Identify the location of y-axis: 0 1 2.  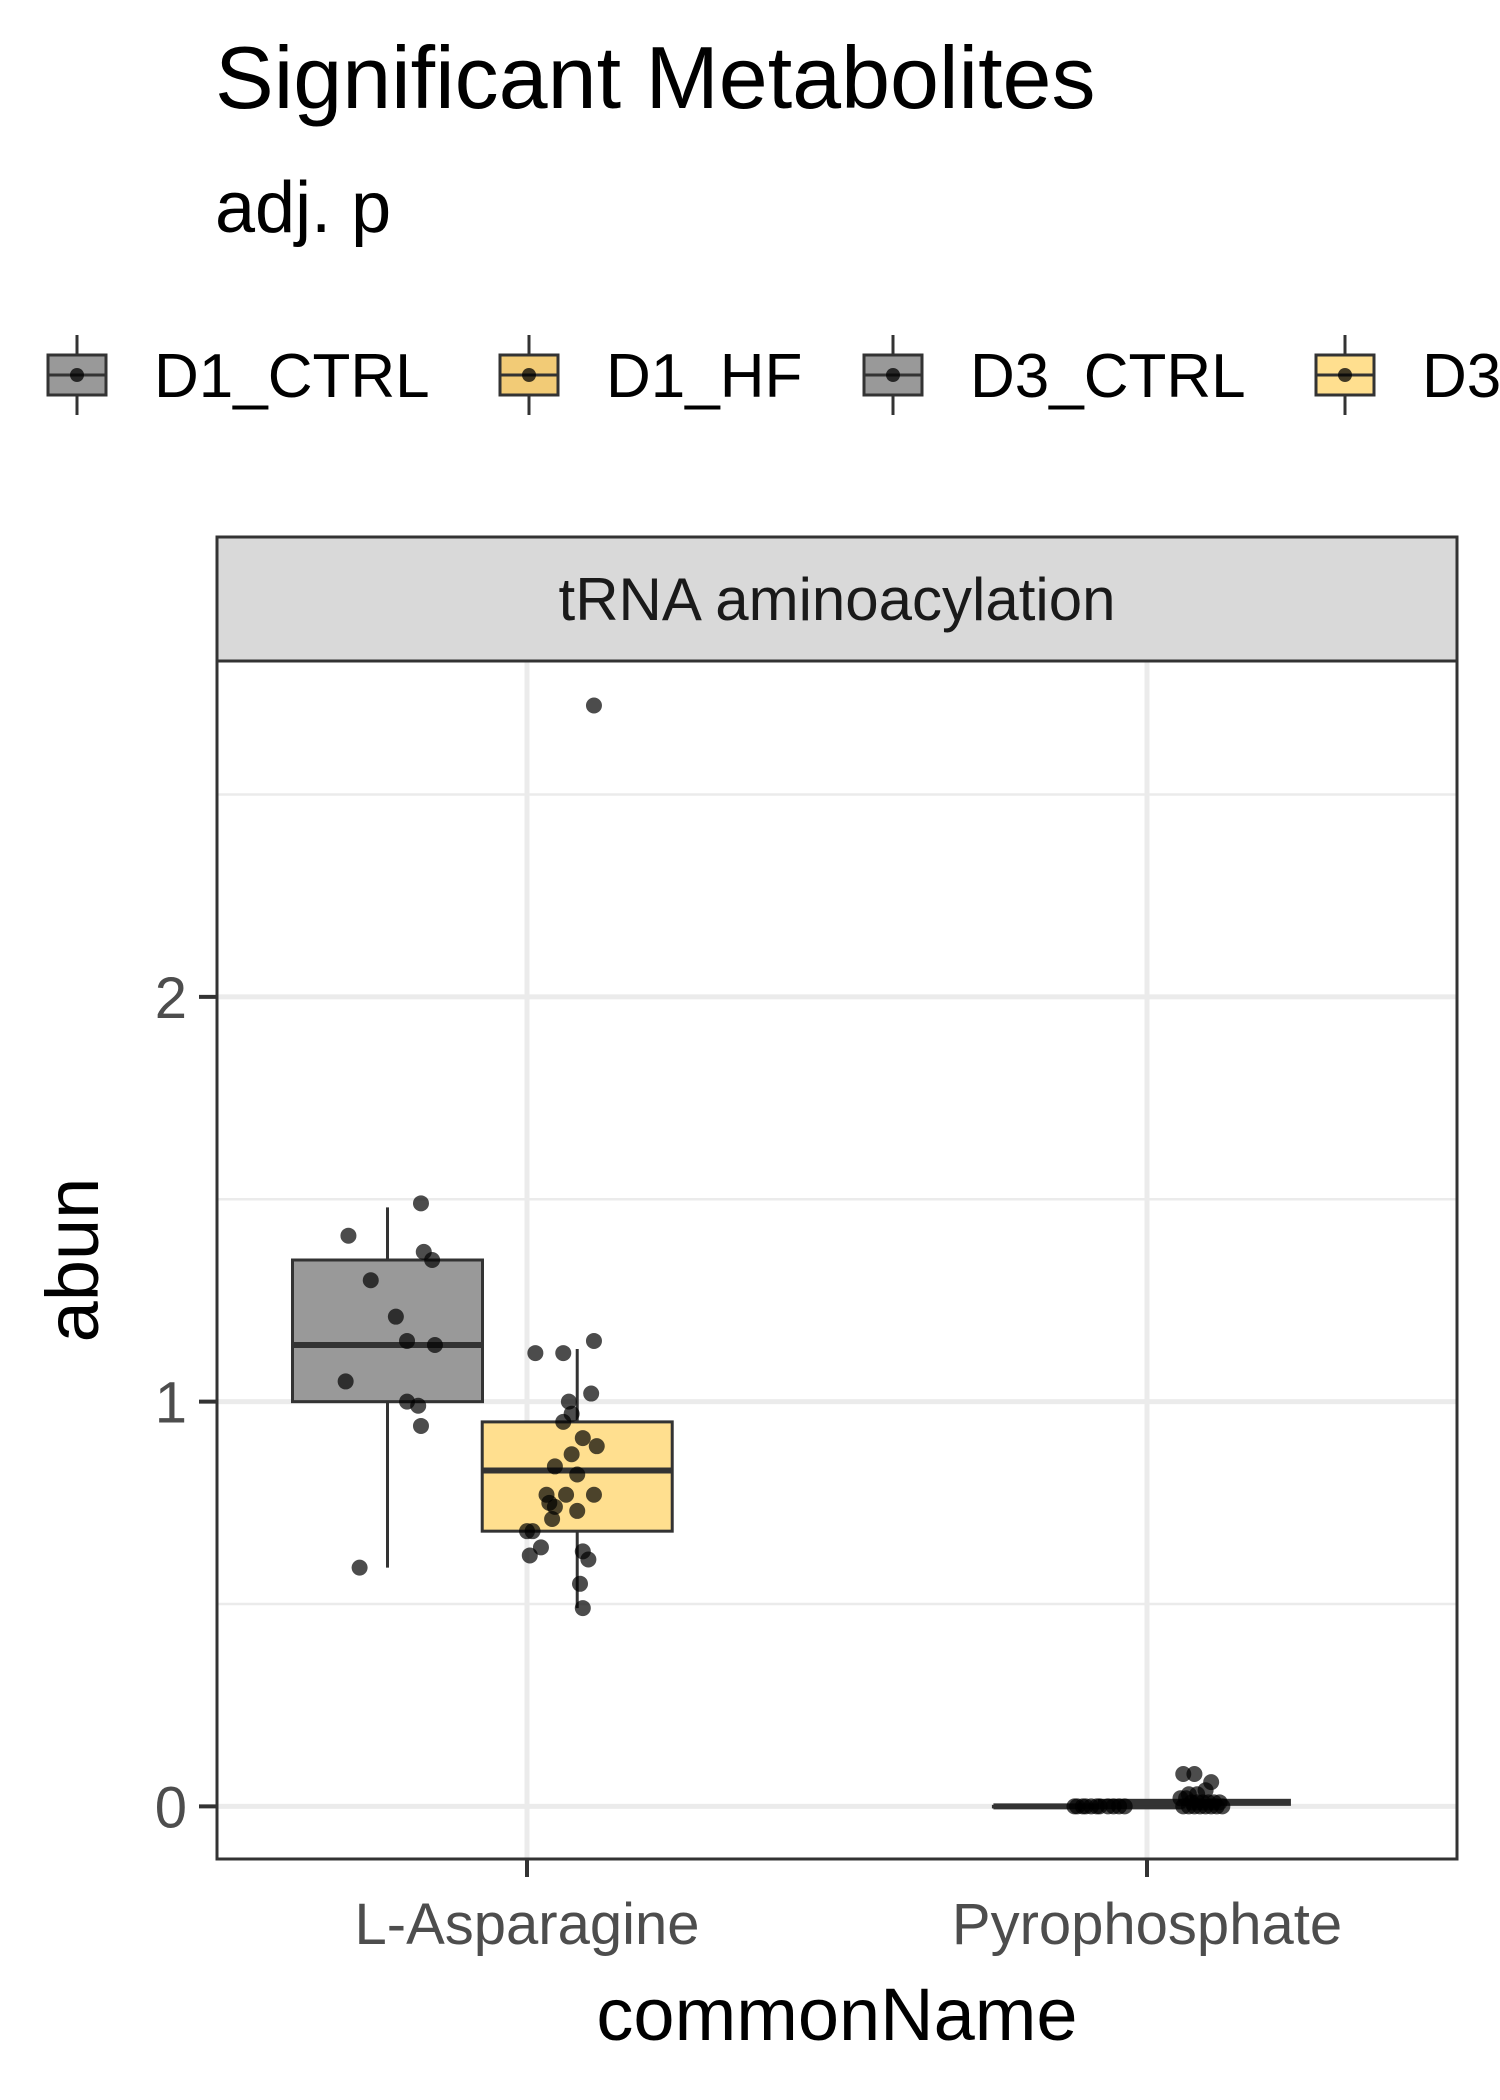
(186, 1403).